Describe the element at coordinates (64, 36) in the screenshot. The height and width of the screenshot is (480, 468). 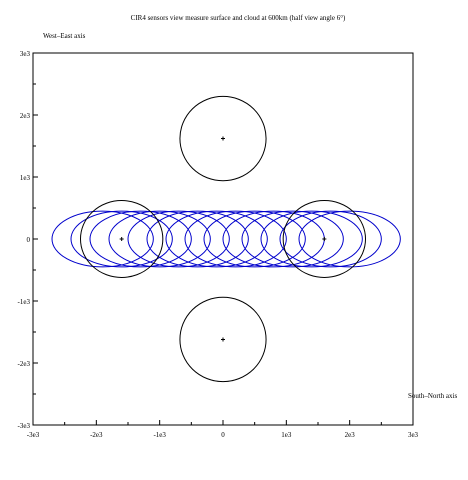
I see `y-axis-label: West–East axis` at that location.